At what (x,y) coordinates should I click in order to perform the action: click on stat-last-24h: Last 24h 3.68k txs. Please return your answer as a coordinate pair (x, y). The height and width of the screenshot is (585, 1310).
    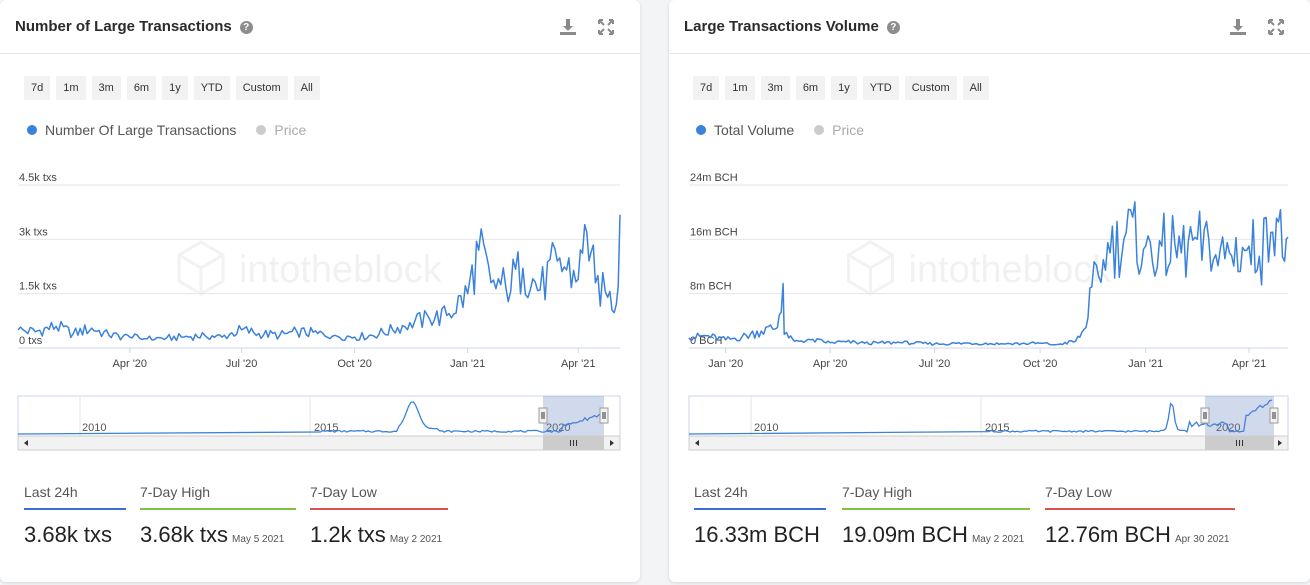
    Looking at the image, I should click on (75, 516).